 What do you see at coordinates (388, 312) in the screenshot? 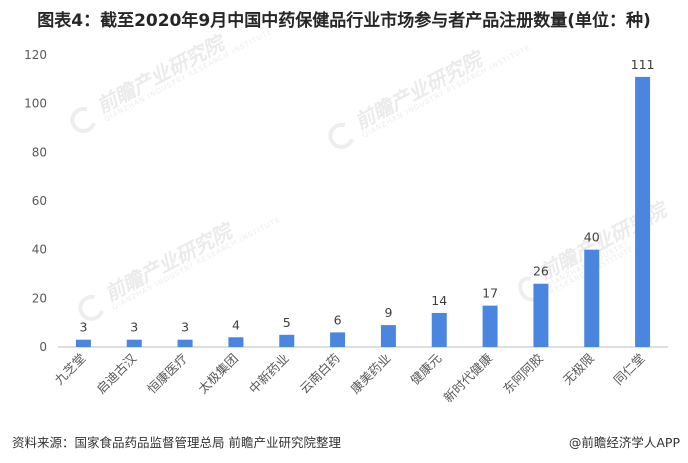
I see `data-label: 9` at bounding box center [388, 312].